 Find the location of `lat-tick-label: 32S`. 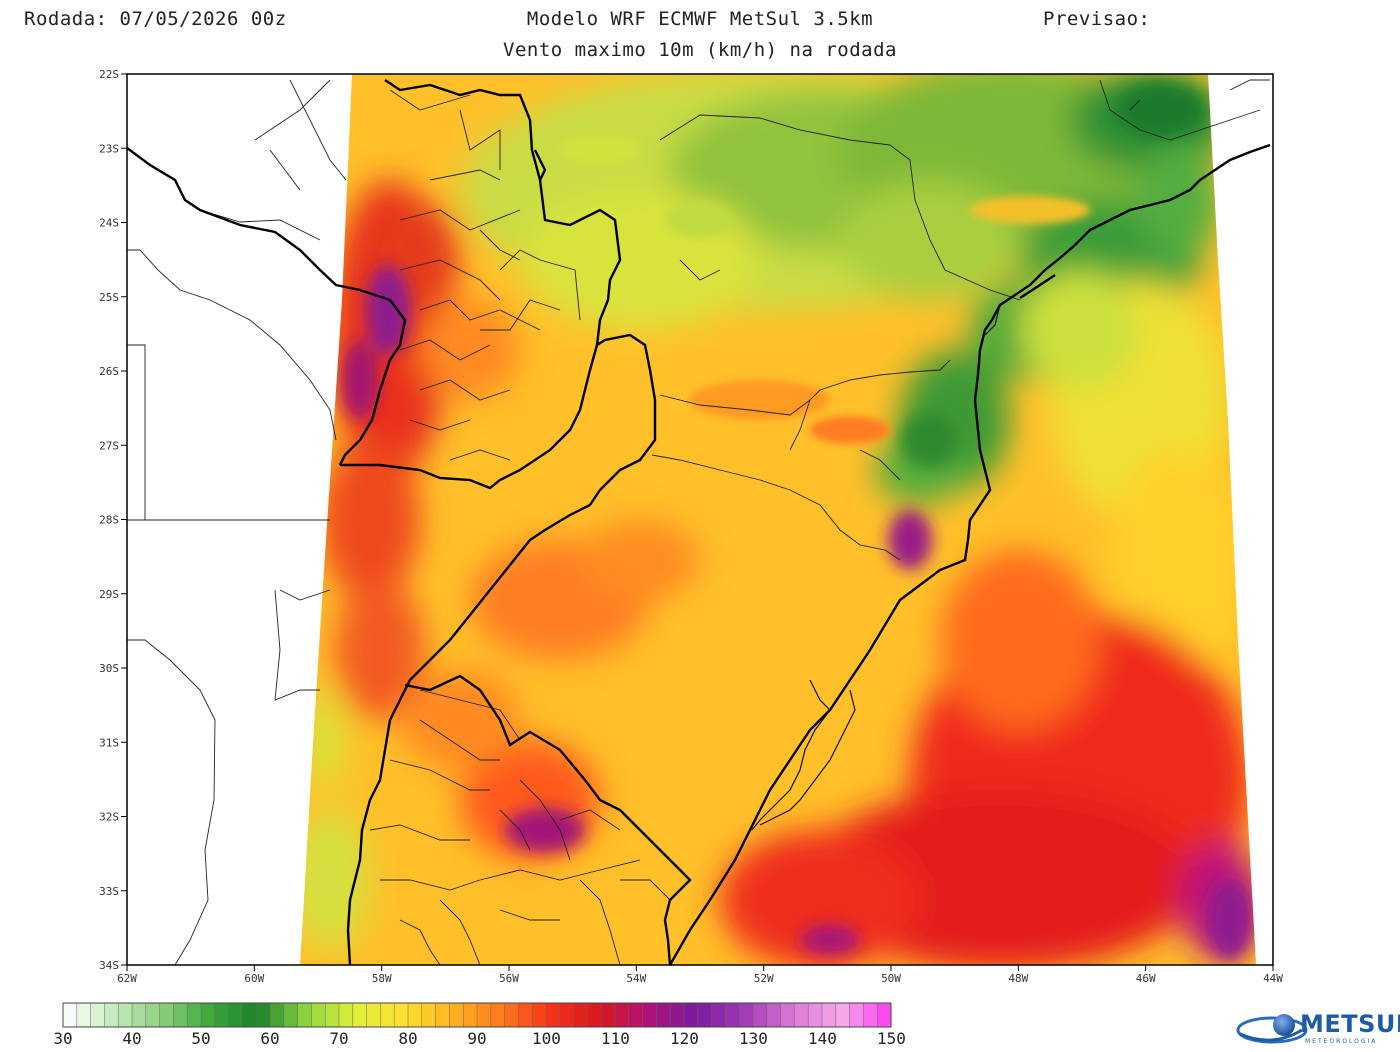

lat-tick-label: 32S is located at coordinates (109, 817).